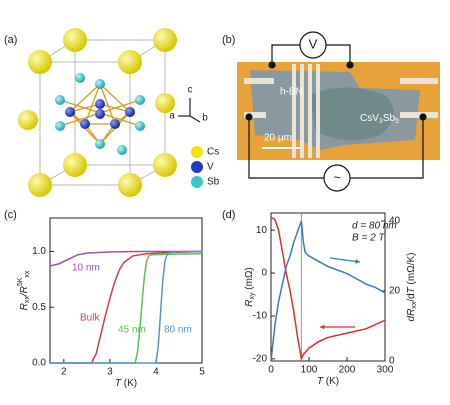 The height and width of the screenshot is (405, 450). What do you see at coordinates (262, 230) in the screenshot?
I see `y-tick-label: 10` at bounding box center [262, 230].